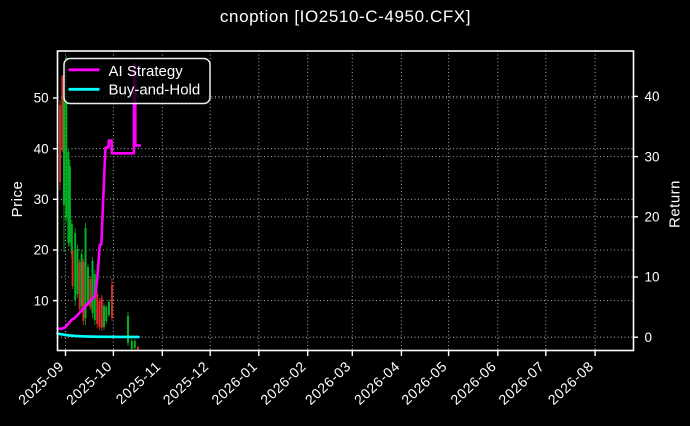  Describe the element at coordinates (146, 71) in the screenshot. I see `svg-text: AI Strategy` at that location.